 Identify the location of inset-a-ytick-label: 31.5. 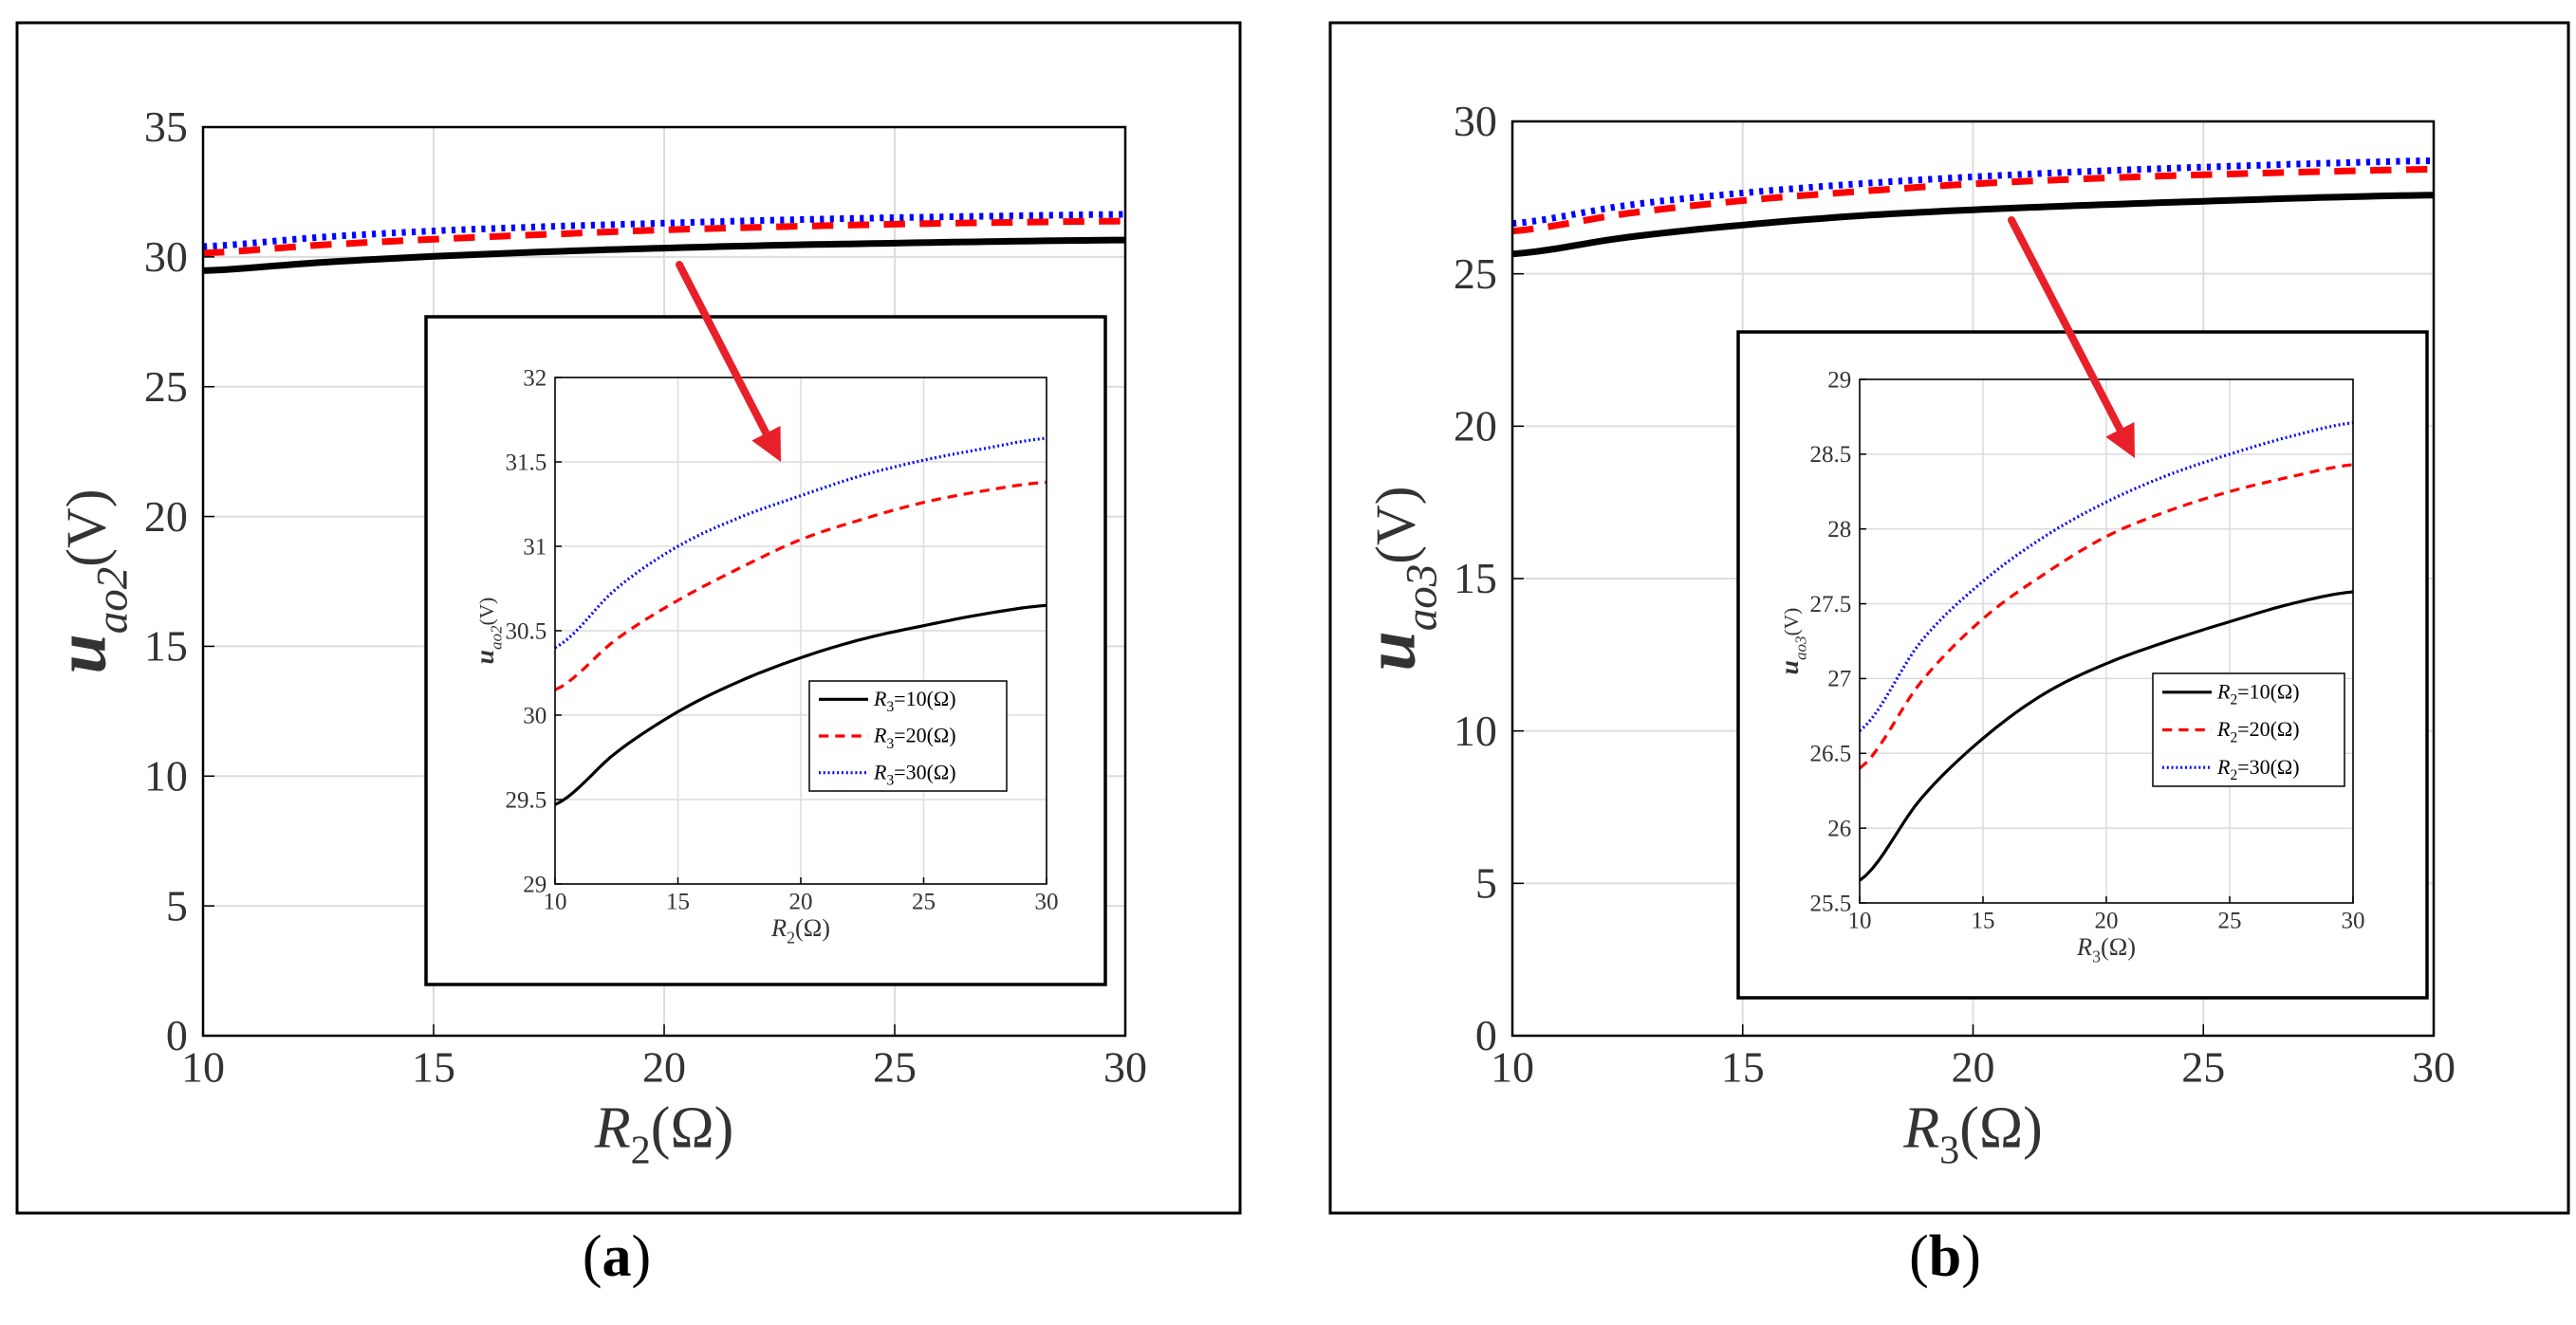
(526, 462).